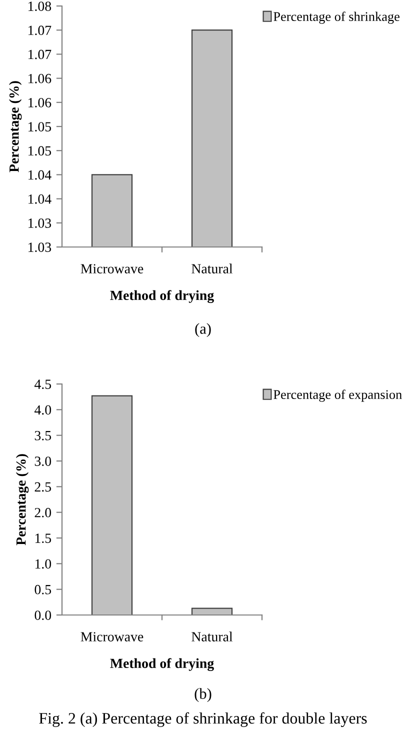 The image size is (406, 732). I want to click on legend-label: Percentage of shrinkage, so click(337, 18).